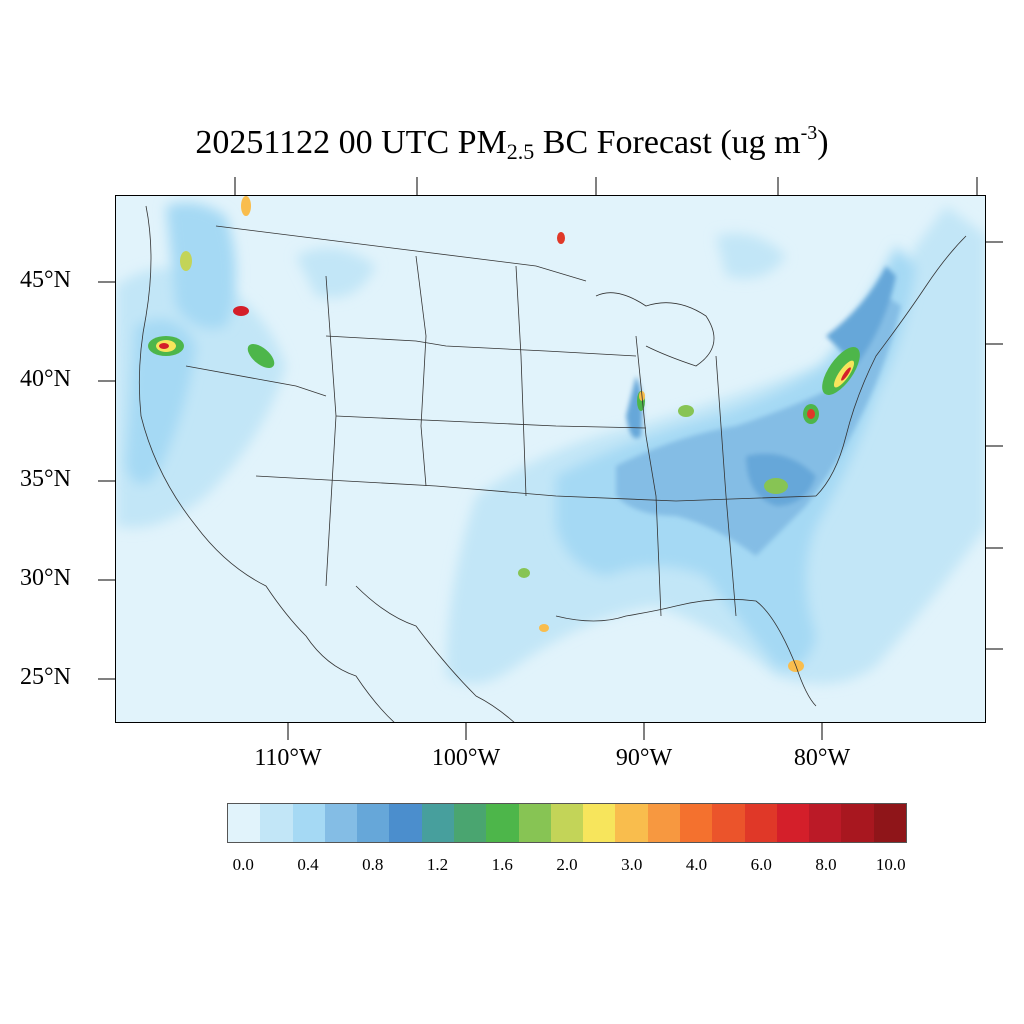  What do you see at coordinates (437, 864) in the screenshot?
I see `colorbar-label: 1.2` at bounding box center [437, 864].